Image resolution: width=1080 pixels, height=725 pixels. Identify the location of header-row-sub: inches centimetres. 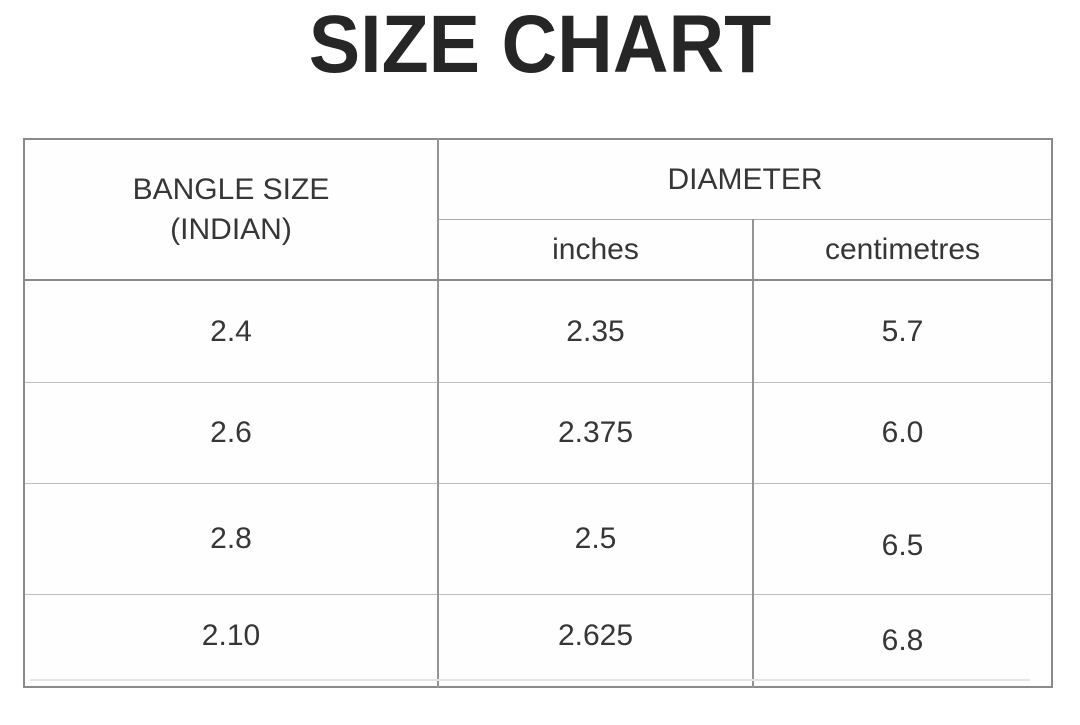
(538, 250).